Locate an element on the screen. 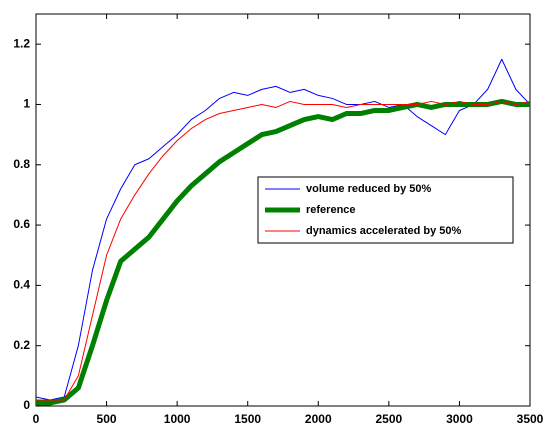 The width and height of the screenshot is (547, 427). legend-box is located at coordinates (385, 210).